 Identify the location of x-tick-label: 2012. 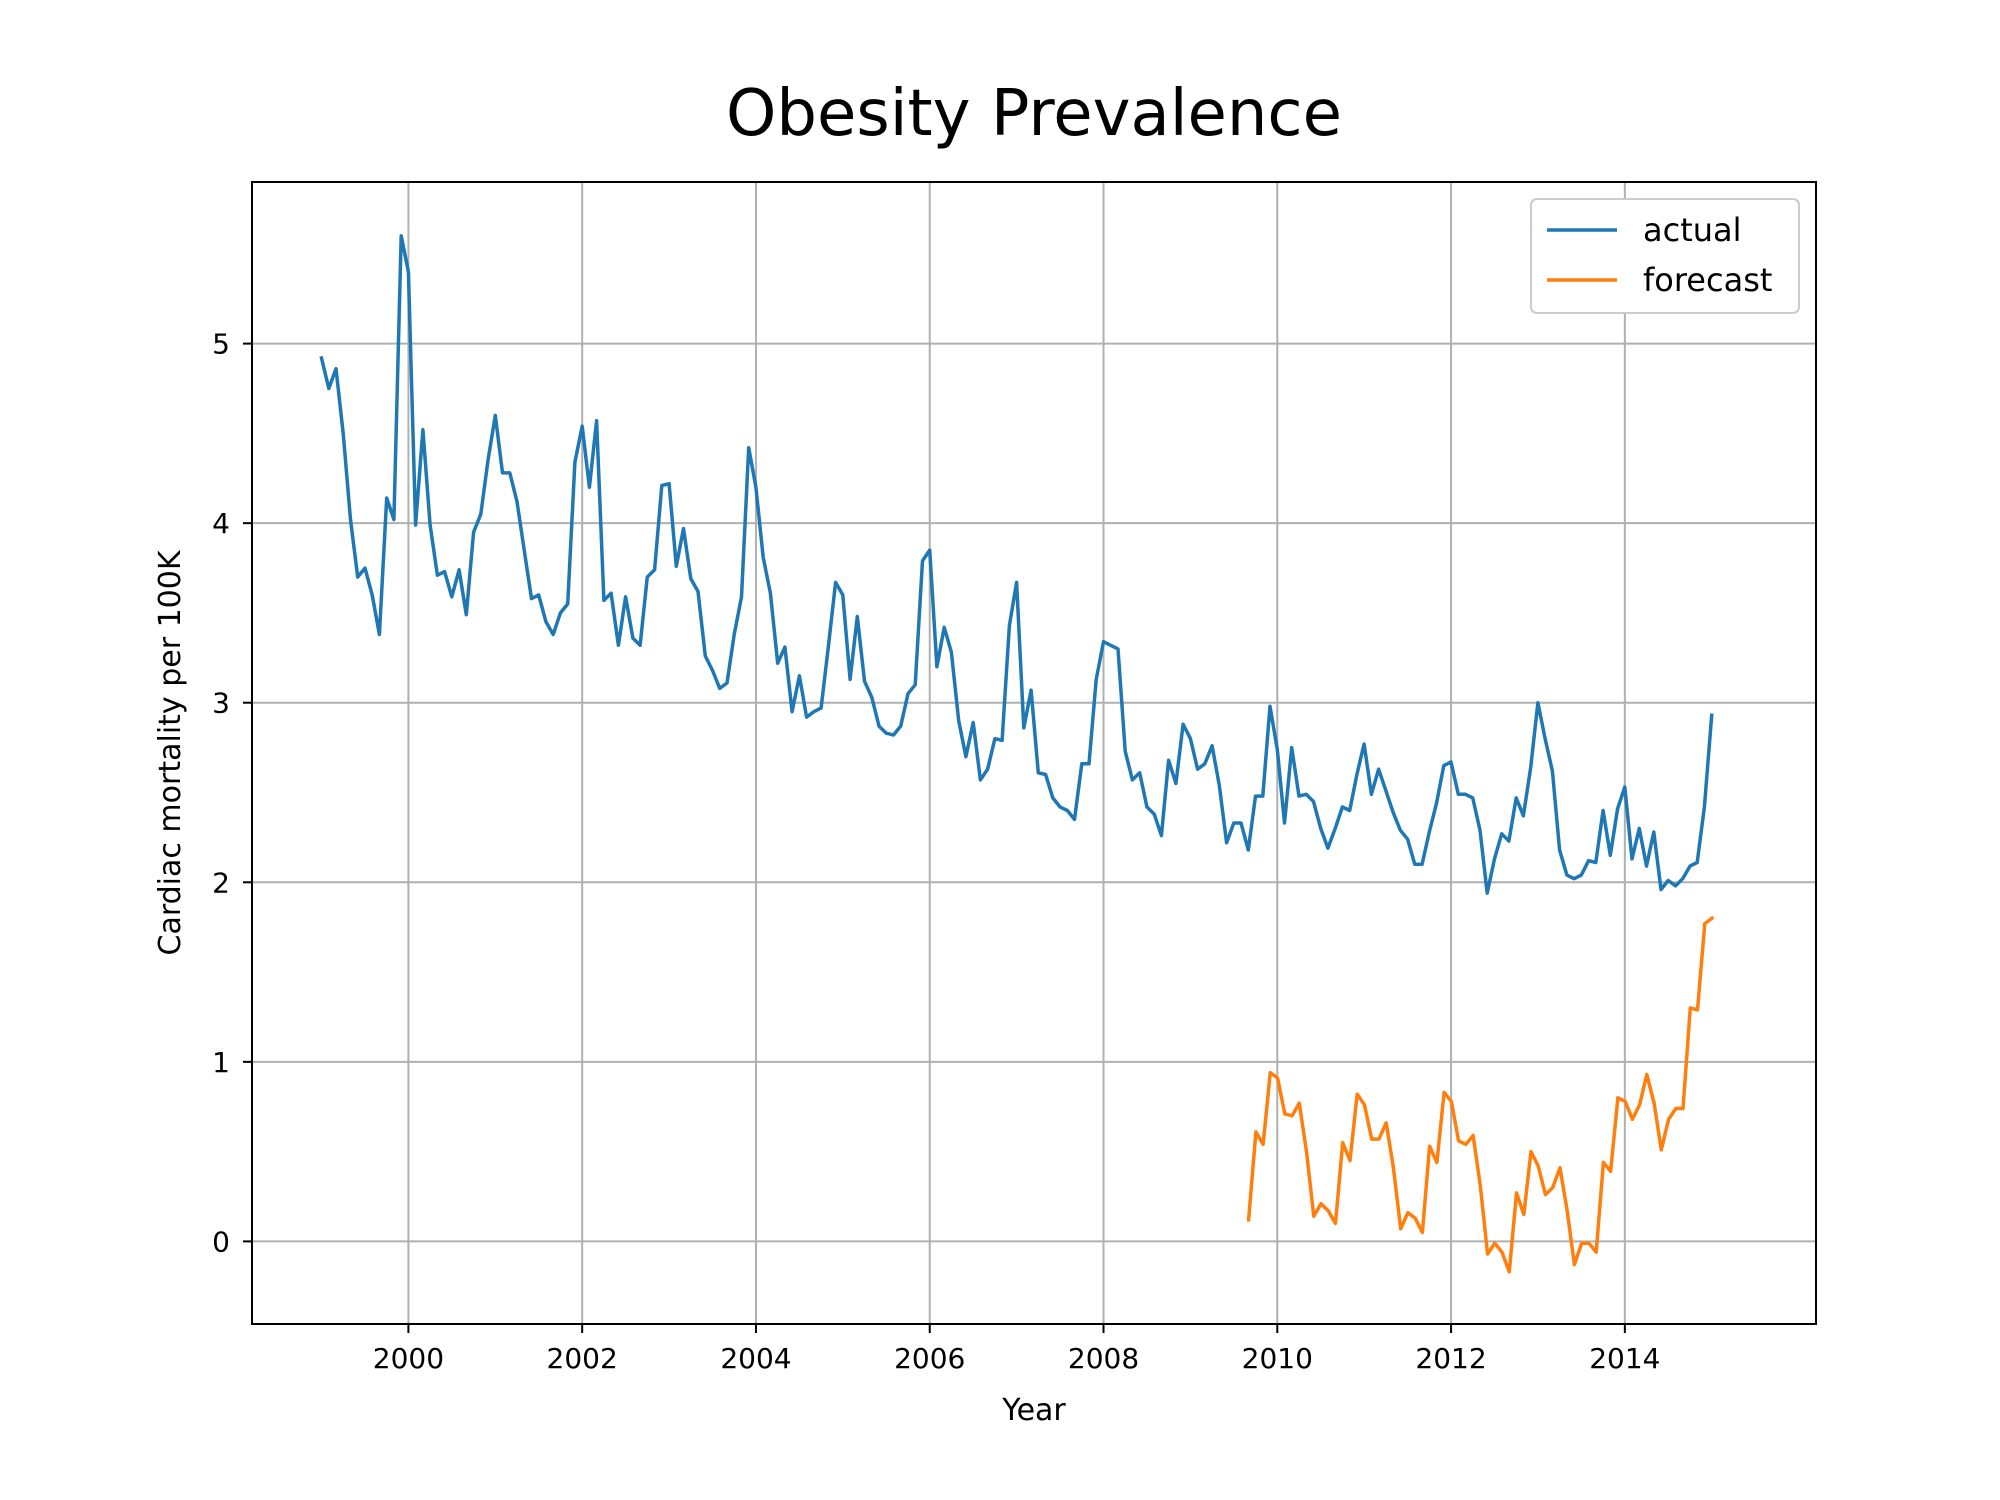
(1450, 1358).